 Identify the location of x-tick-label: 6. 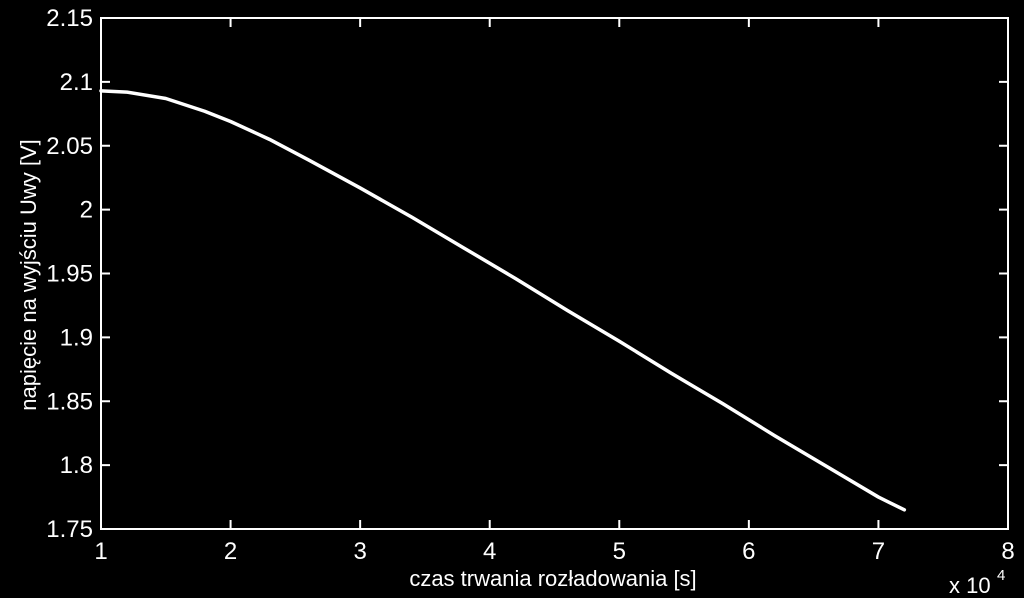
(748, 551).